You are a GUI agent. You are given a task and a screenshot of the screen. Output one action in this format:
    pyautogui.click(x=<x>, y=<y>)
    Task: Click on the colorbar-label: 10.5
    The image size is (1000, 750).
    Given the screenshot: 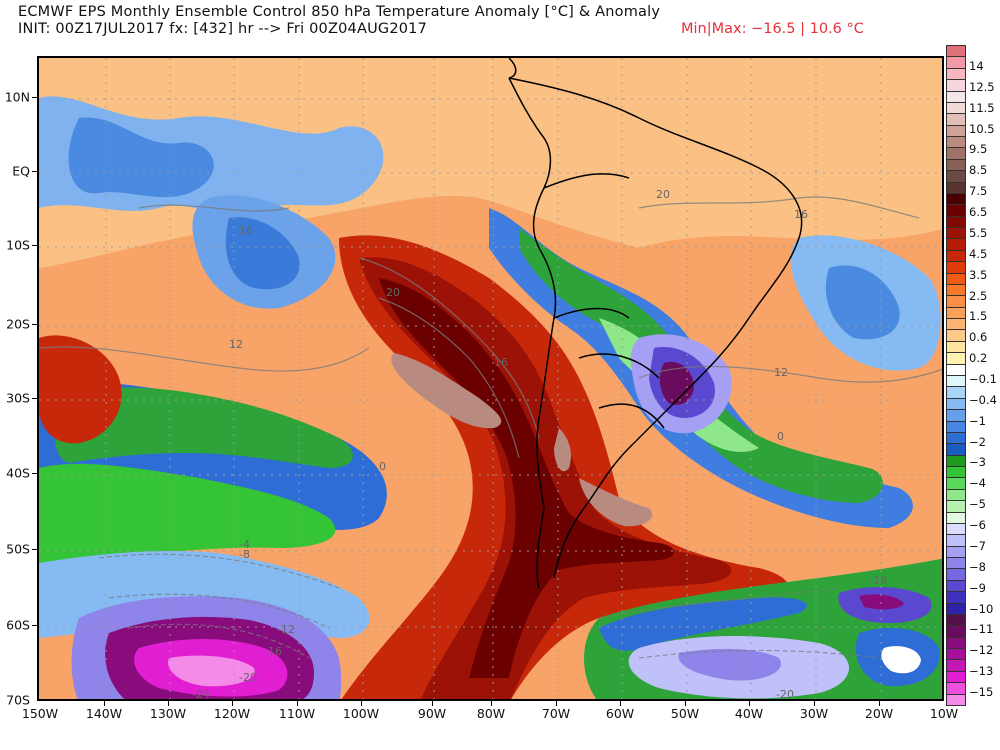 What is the action you would take?
    pyautogui.click(x=982, y=128)
    